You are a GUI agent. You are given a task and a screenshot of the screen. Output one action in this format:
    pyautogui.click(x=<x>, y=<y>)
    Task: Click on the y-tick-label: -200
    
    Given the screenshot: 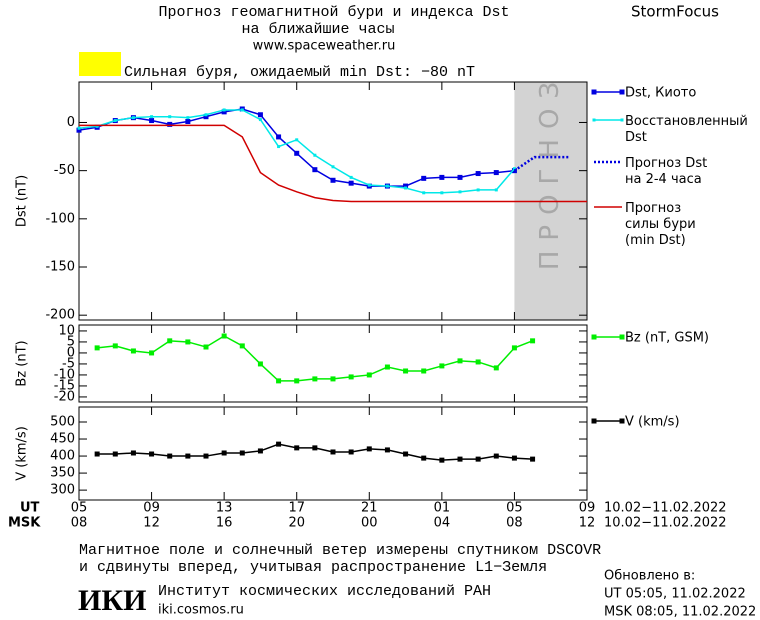 What is the action you would take?
    pyautogui.click(x=60, y=315)
    